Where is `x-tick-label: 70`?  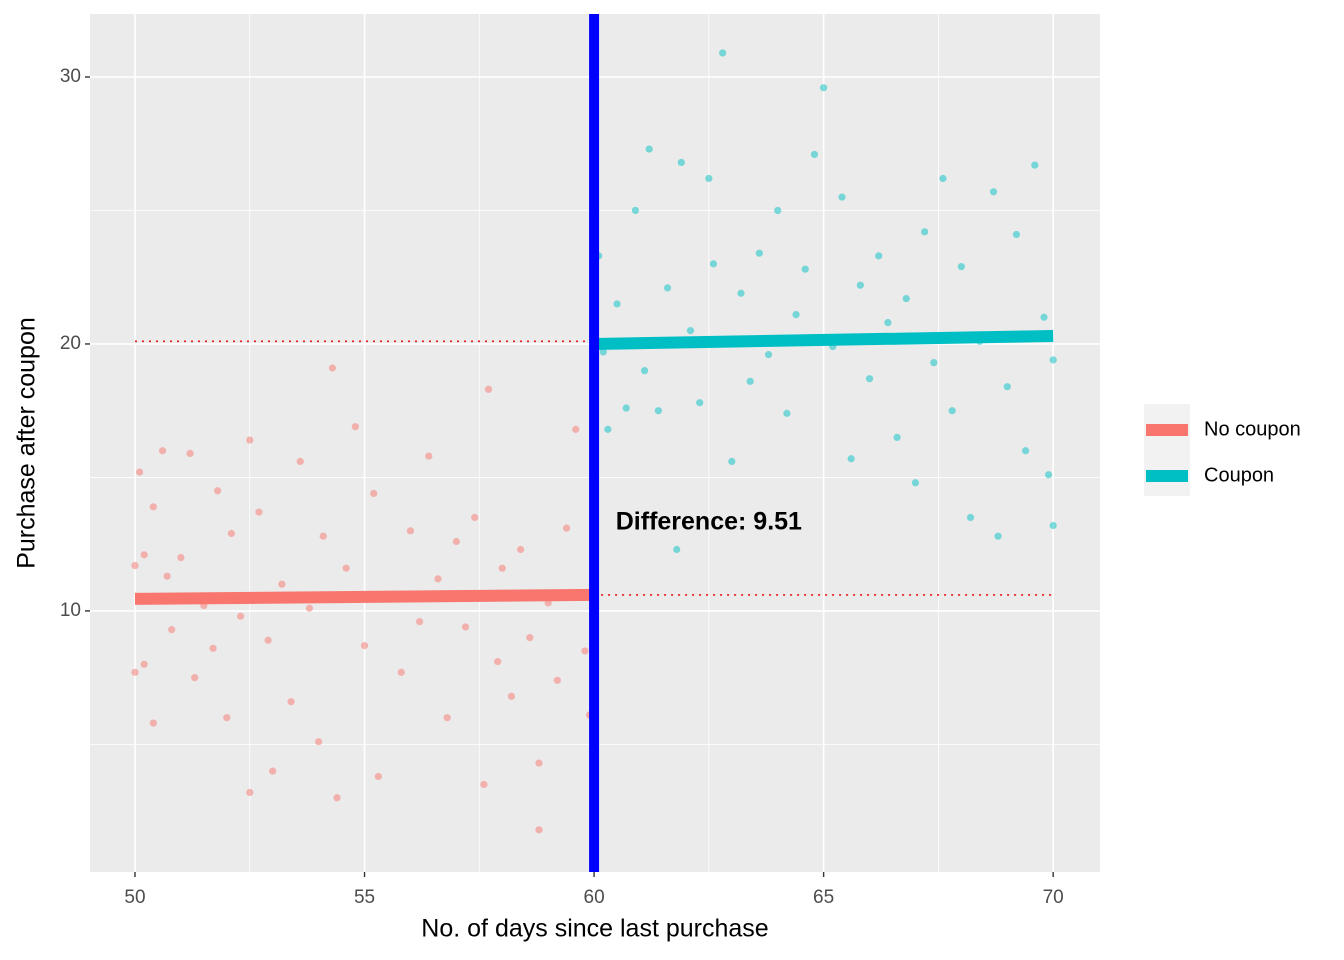 x-tick-label: 70 is located at coordinates (1053, 897).